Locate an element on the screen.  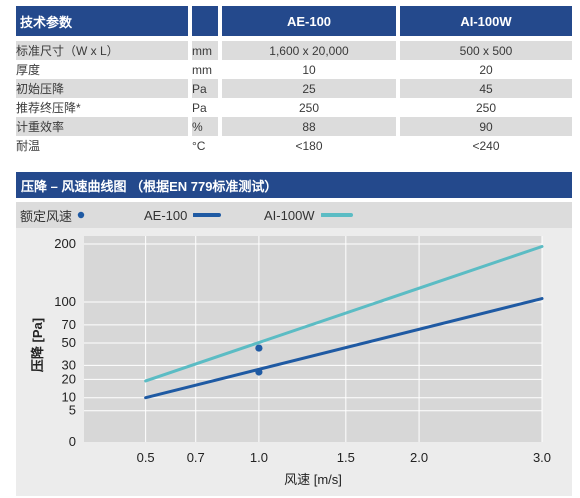
legend-ai-swatch is located at coordinates (336, 215).